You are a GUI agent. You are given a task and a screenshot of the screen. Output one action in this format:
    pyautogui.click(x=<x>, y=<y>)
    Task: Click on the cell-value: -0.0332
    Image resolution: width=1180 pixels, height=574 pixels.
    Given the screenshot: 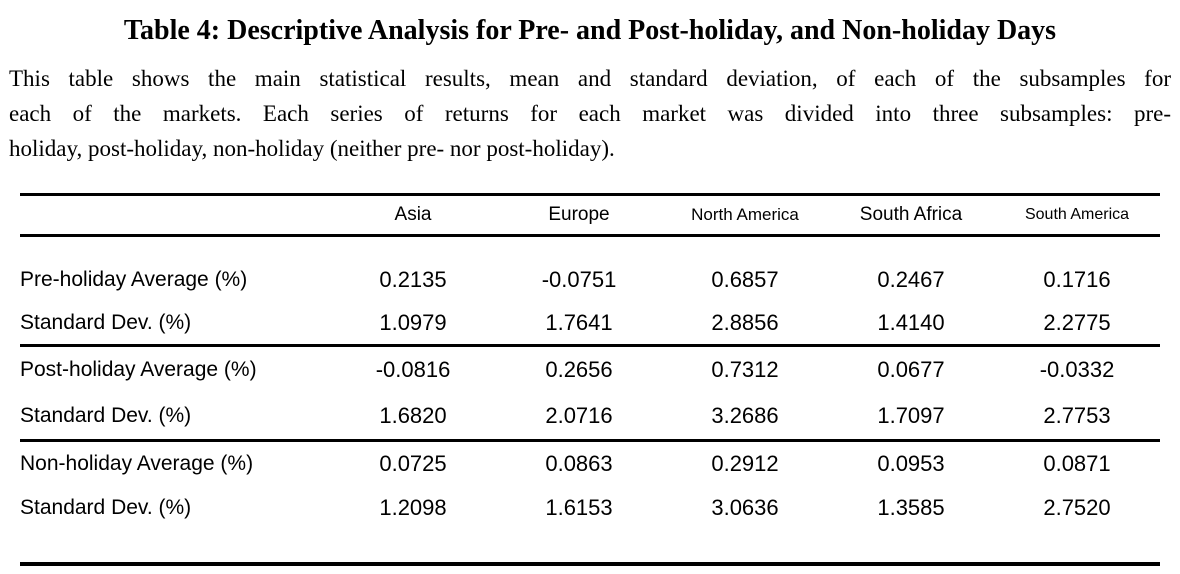 What is the action you would take?
    pyautogui.click(x=1077, y=369)
    